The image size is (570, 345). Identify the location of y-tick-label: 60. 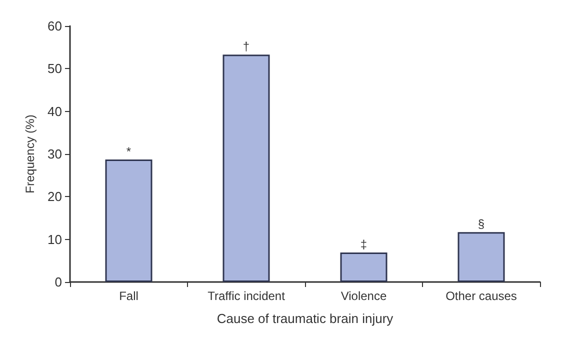
(55, 26).